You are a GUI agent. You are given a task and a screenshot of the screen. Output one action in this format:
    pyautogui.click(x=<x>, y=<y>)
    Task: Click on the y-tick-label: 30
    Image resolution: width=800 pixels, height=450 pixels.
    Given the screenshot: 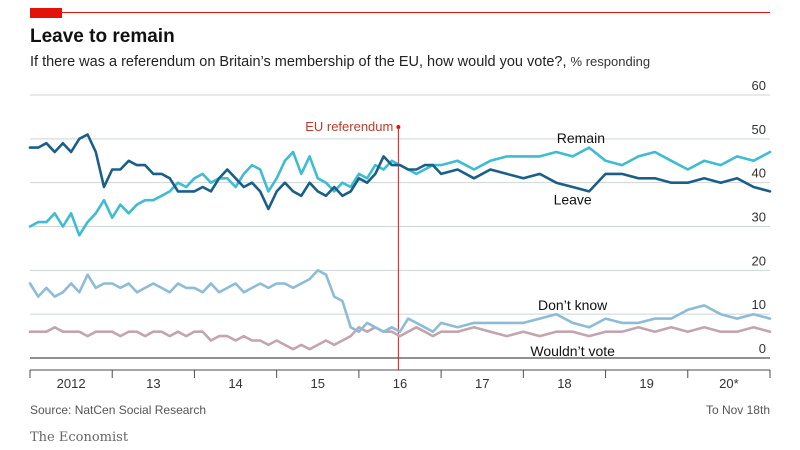 What is the action you would take?
    pyautogui.click(x=759, y=217)
    